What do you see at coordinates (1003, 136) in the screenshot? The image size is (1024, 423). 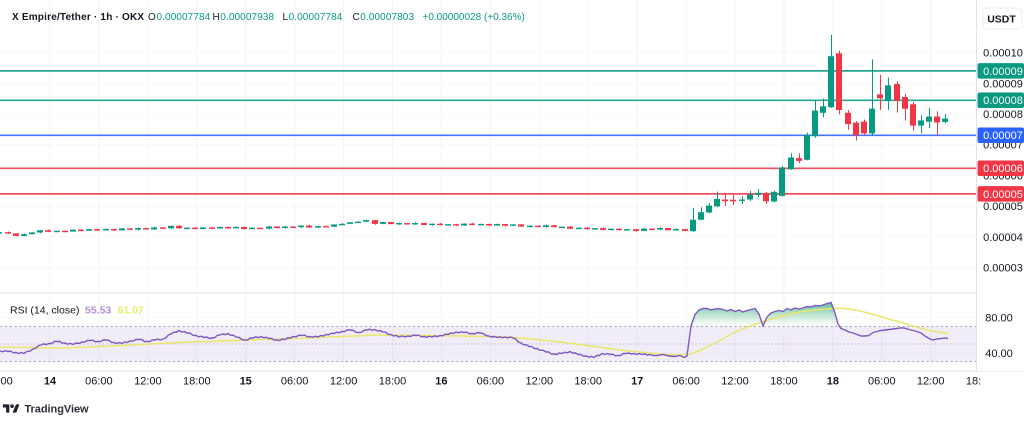 I see `svg-text: 0.00007` at bounding box center [1003, 136].